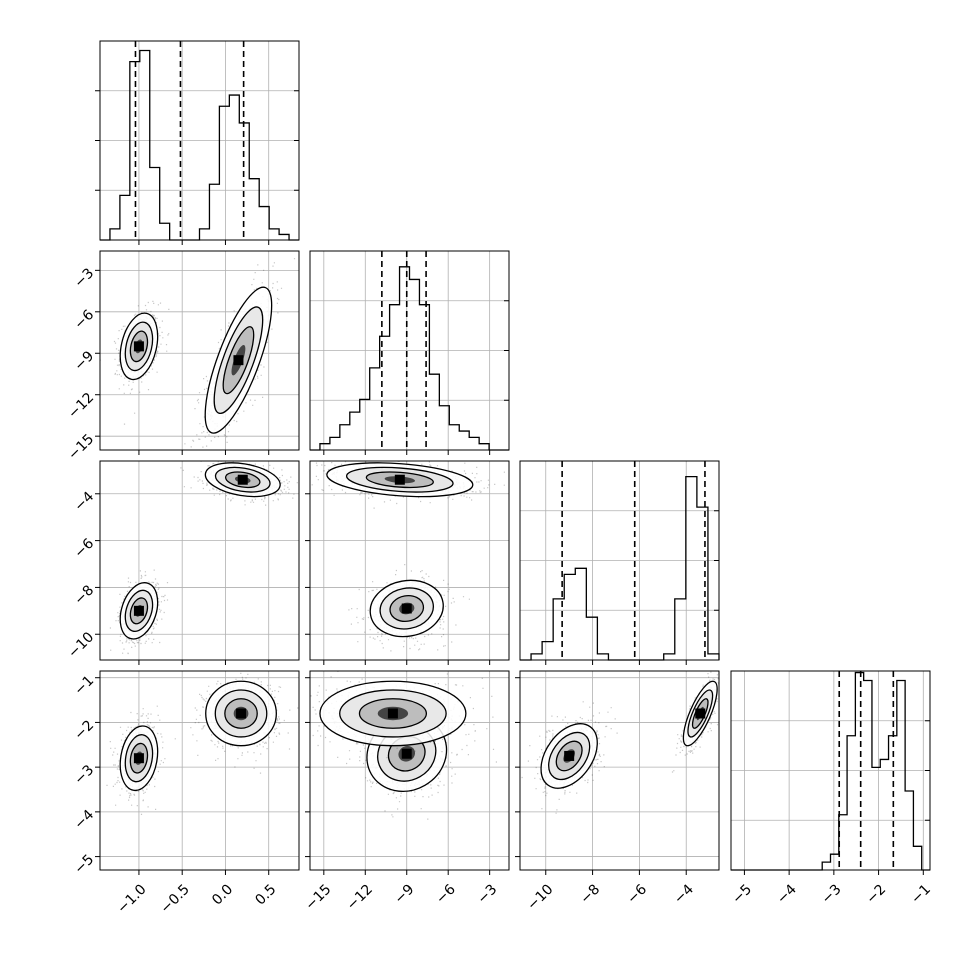  Describe the element at coordinates (403, 745) in the screenshot. I see `joint-1-3-density` at that location.